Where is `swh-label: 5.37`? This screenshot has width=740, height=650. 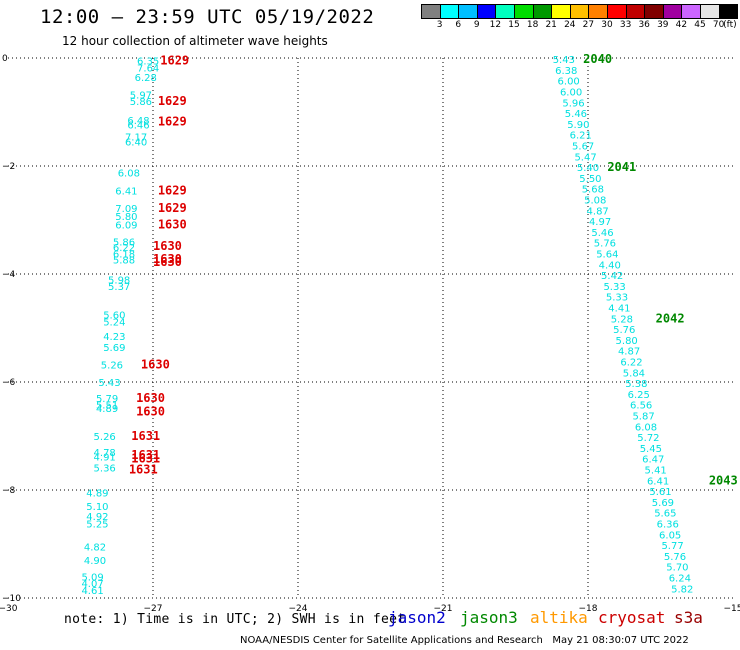
swh-label: 5.37 is located at coordinates (119, 287).